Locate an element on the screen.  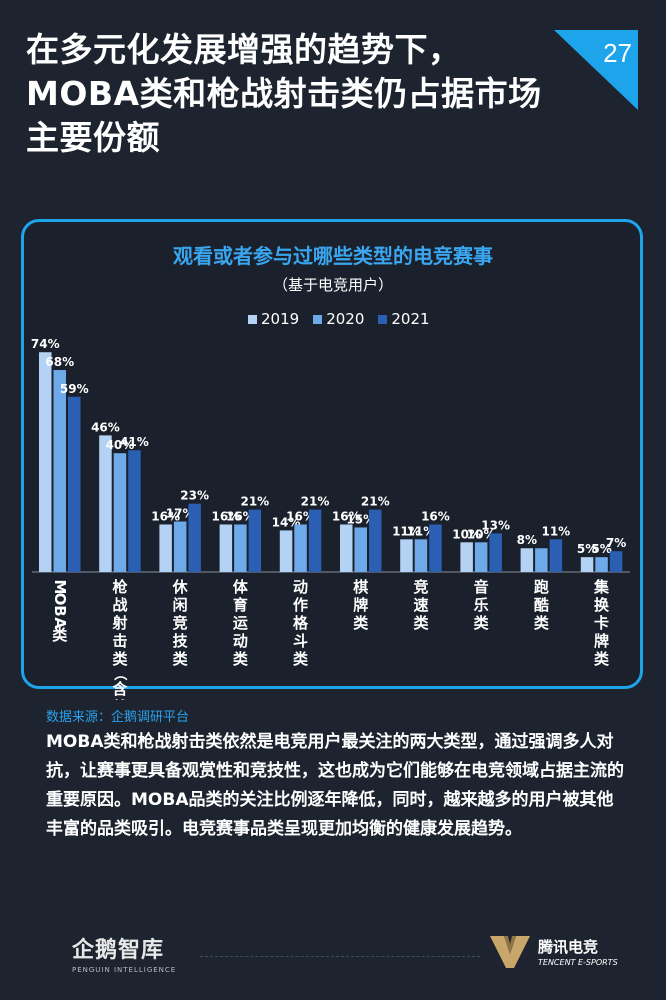
value-label-2019-0: 74% is located at coordinates (45, 344).